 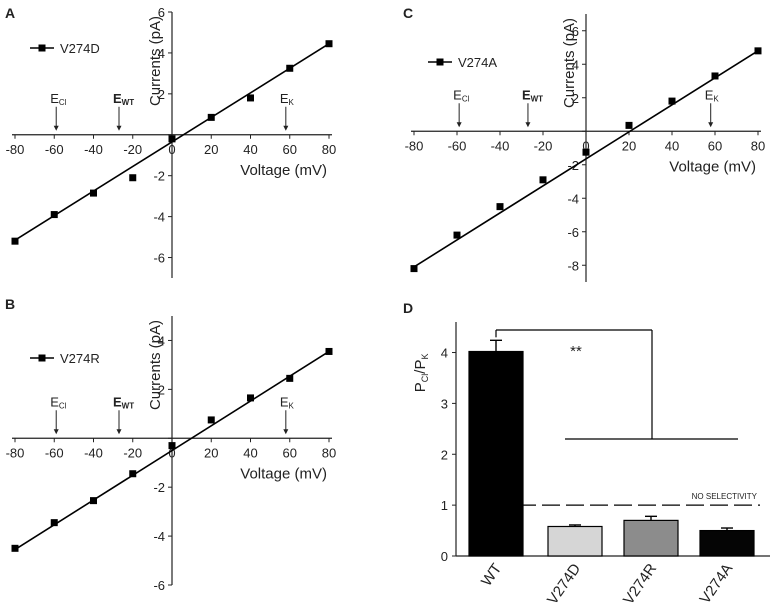 What do you see at coordinates (159, 258) in the screenshot?
I see `y-tick-label: -6` at bounding box center [159, 258].